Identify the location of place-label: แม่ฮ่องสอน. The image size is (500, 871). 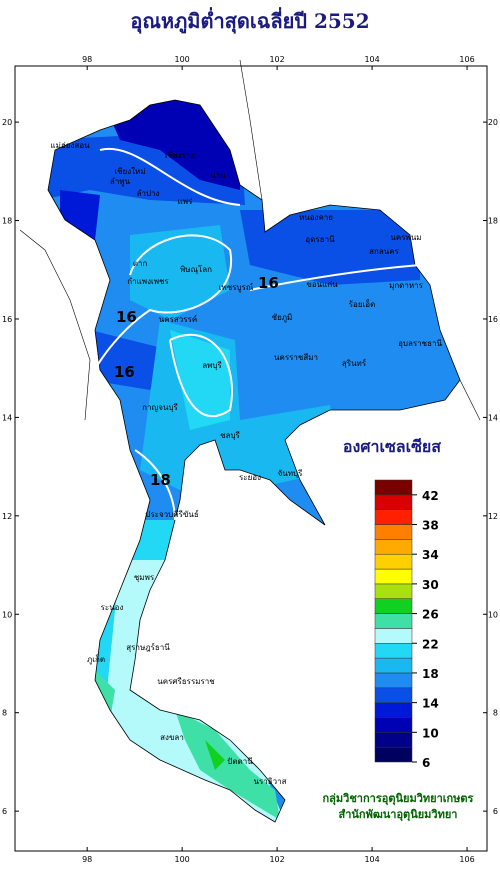
(70, 145).